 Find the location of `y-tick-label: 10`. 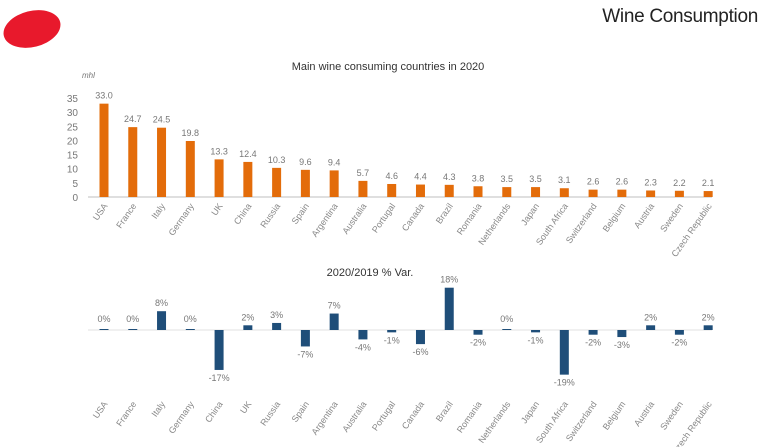

y-tick-label: 10 is located at coordinates (73, 170).